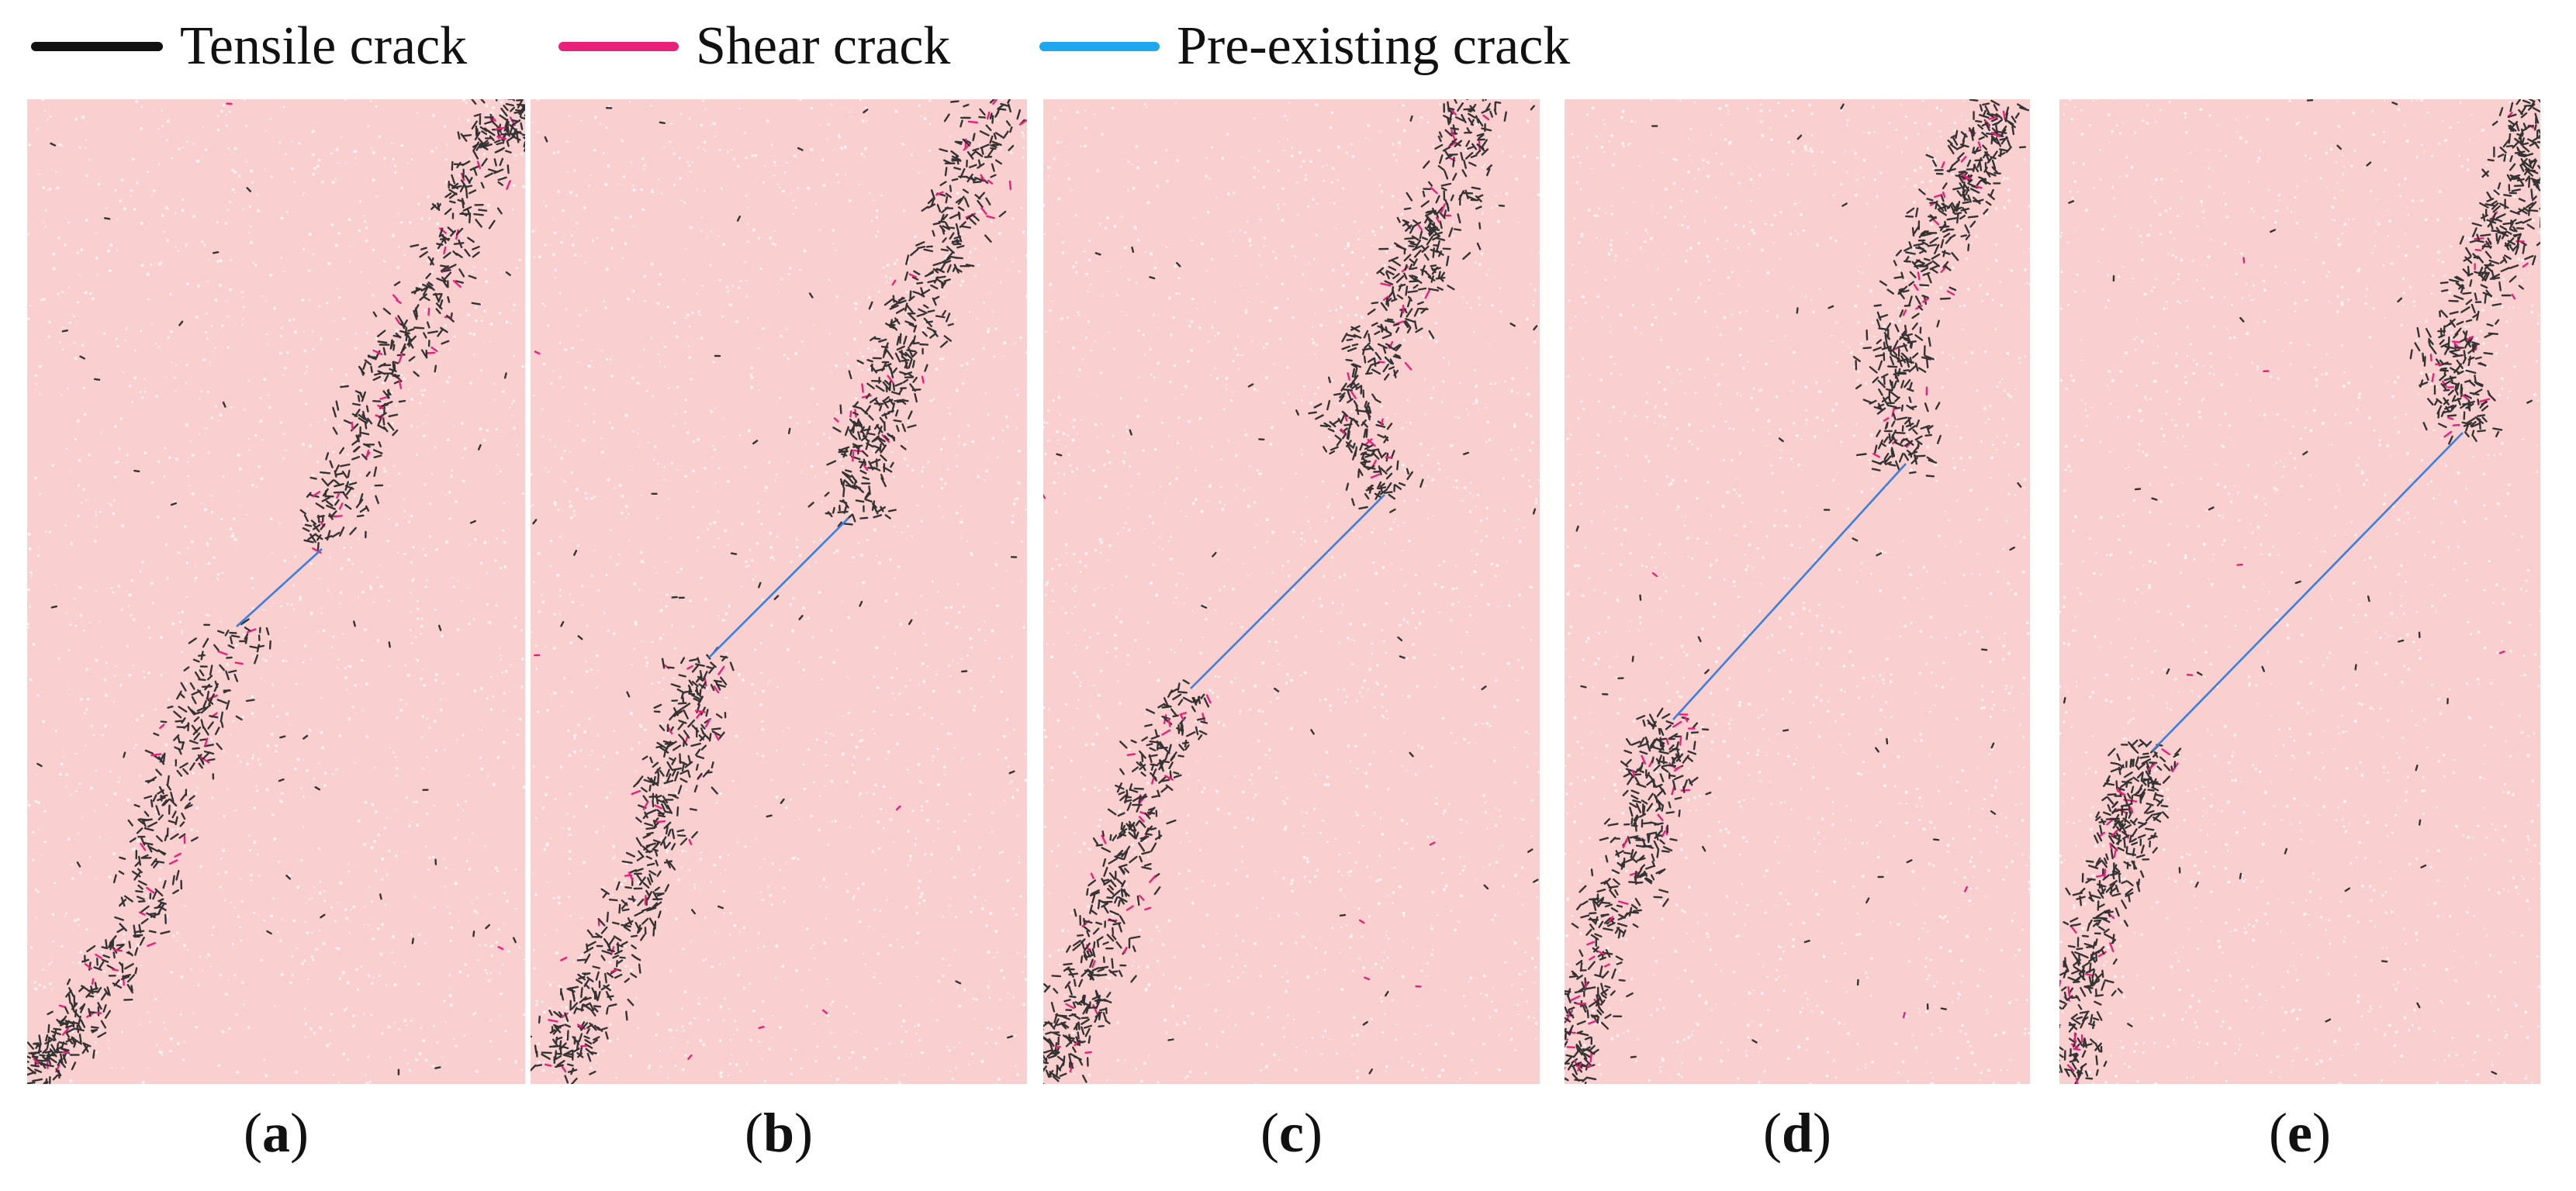 The image size is (2576, 1191). What do you see at coordinates (1127, 881) in the screenshot?
I see `tensile-cluster-lower-c` at bounding box center [1127, 881].